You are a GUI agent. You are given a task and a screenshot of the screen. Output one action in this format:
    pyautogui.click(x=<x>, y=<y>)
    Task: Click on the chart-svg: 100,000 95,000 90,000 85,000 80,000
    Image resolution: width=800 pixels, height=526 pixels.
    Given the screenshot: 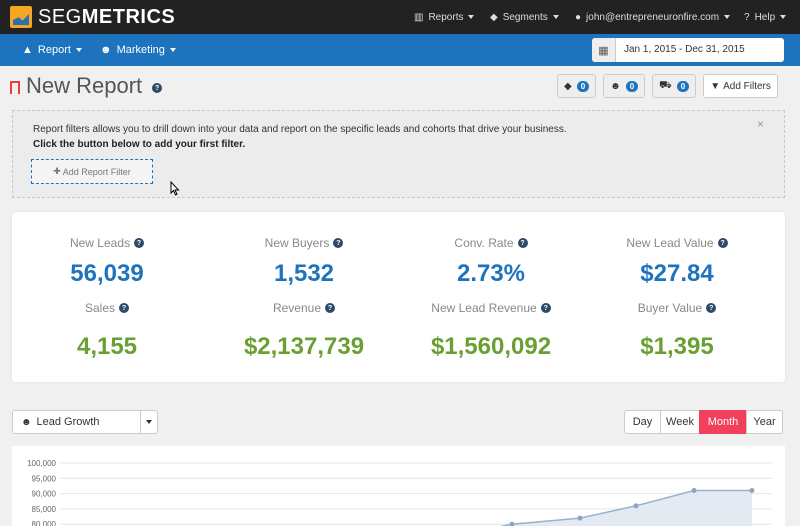 What is the action you would take?
    pyautogui.click(x=399, y=492)
    